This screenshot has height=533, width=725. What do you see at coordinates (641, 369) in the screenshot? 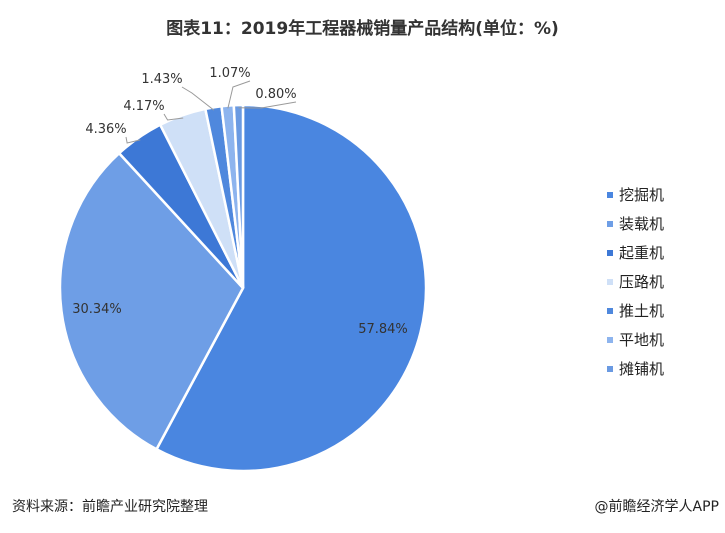
I see `legend-label-7: 摊铺机` at bounding box center [641, 369].